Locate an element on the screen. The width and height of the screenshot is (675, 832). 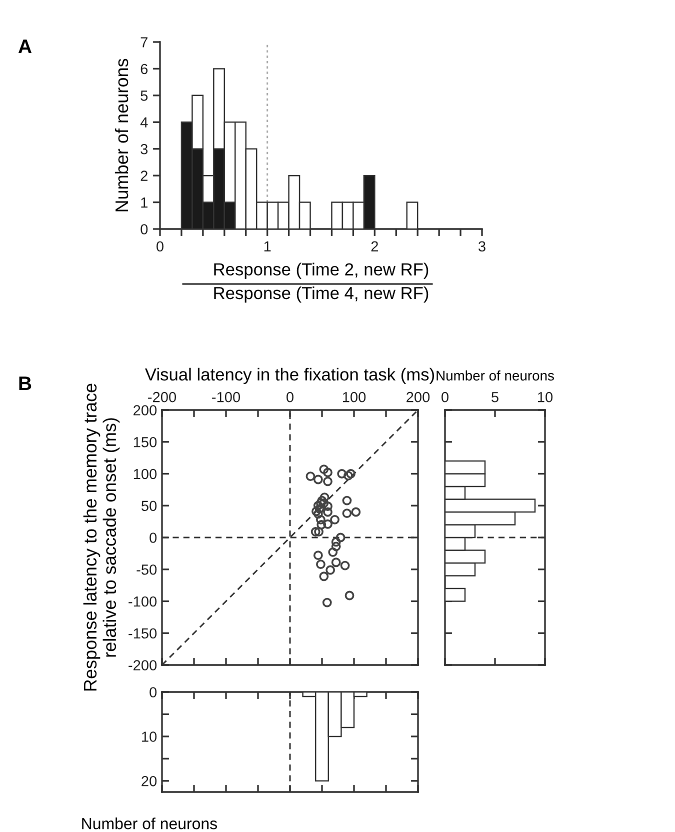
y-tick-label: 20 is located at coordinates (149, 781).